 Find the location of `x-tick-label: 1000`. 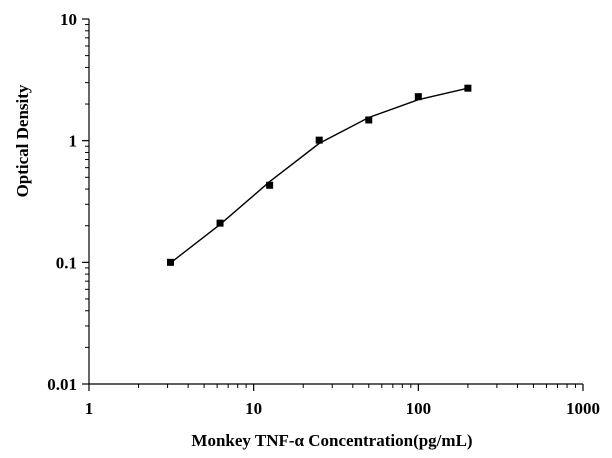

x-tick-label: 1000 is located at coordinates (583, 408).